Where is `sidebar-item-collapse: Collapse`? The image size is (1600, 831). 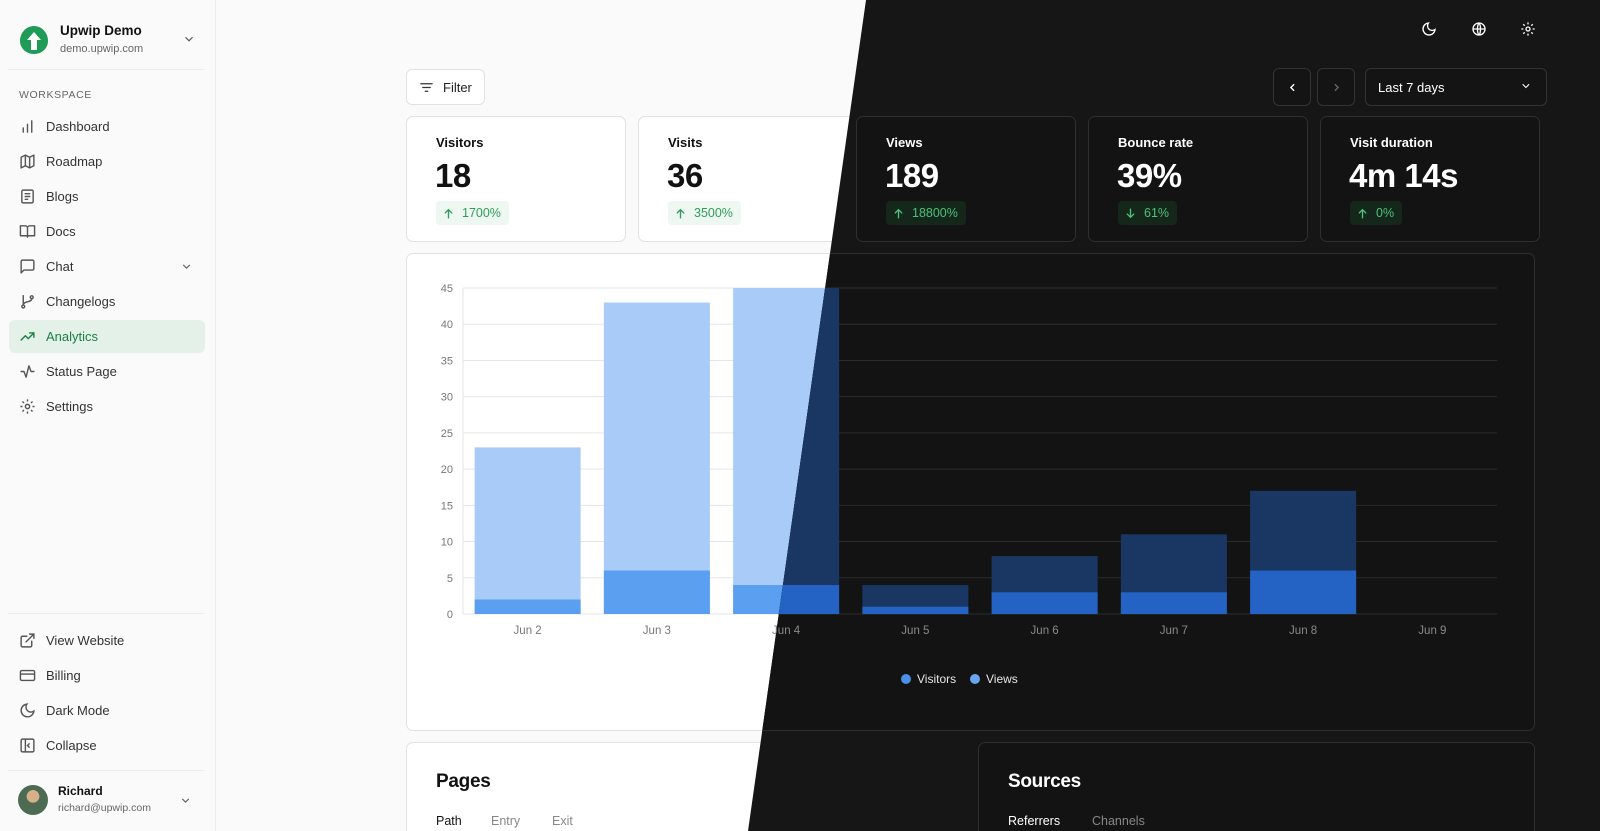
sidebar-item-collapse: Collapse is located at coordinates (107, 745).